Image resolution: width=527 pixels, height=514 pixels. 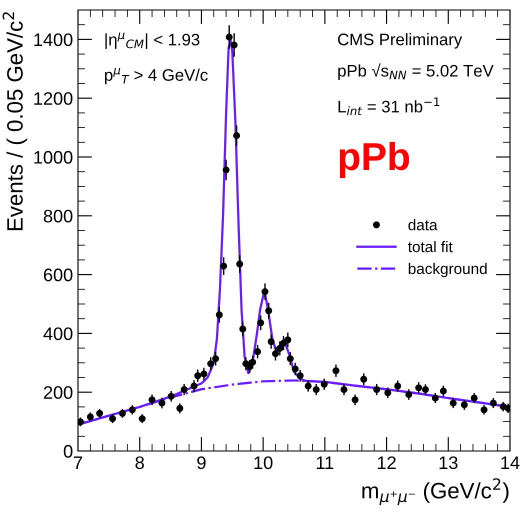 What do you see at coordinates (78, 462) in the screenshot?
I see `x-tick-label: 7` at bounding box center [78, 462].